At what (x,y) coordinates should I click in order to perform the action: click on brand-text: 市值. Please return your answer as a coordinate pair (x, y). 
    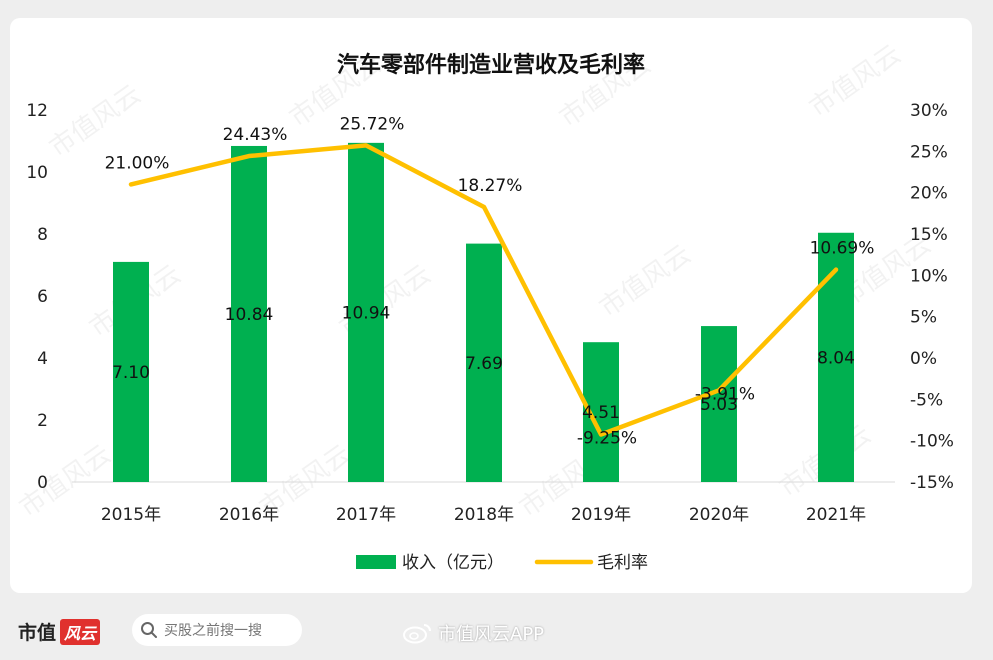
    Looking at the image, I should click on (37, 633).